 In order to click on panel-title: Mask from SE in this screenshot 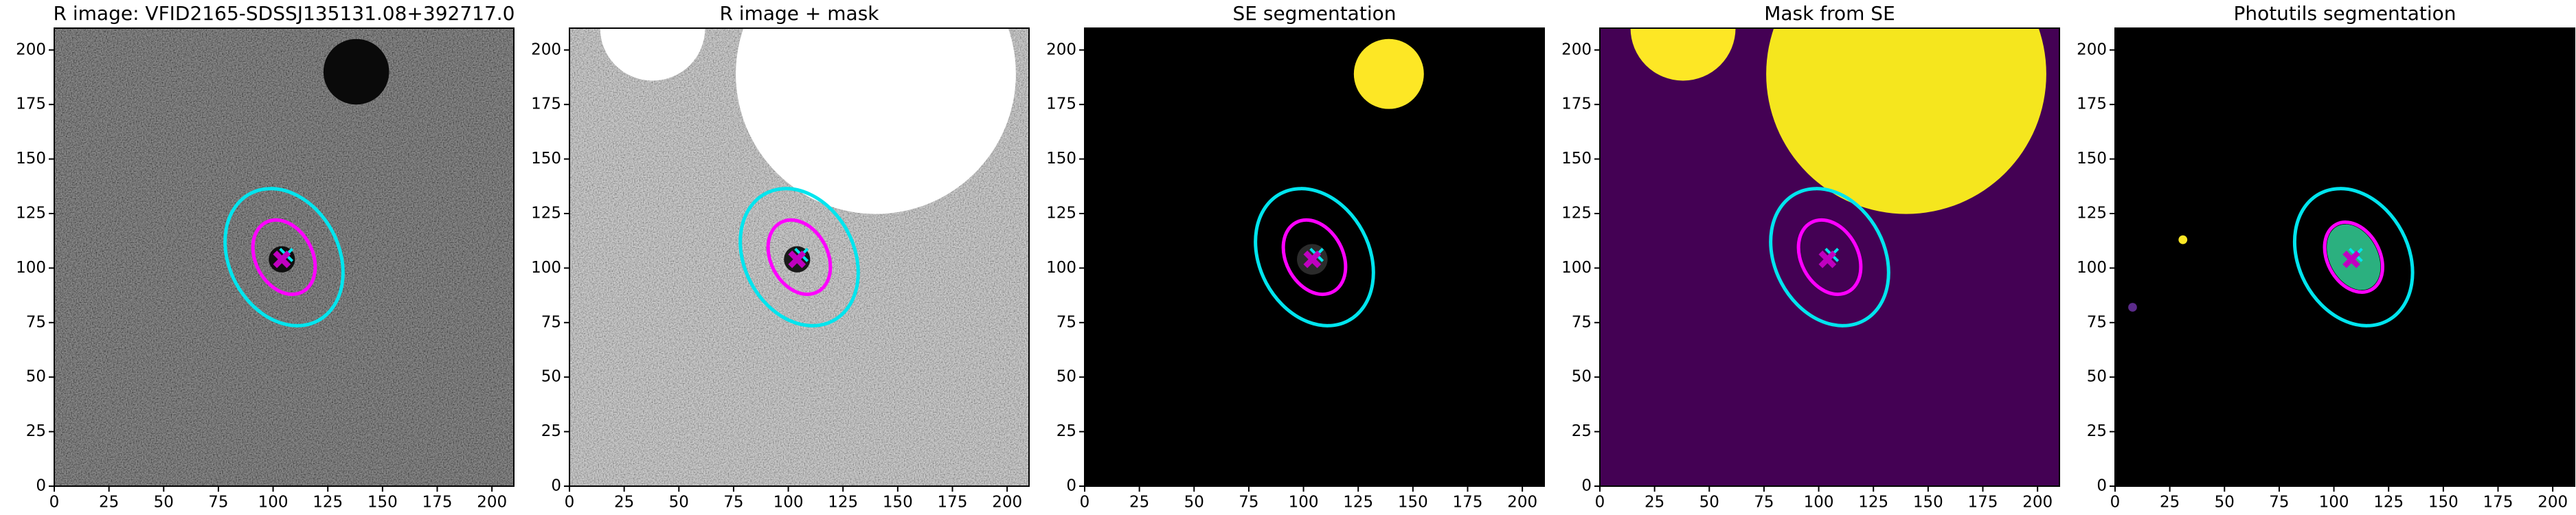, I will do `click(1829, 13)`.